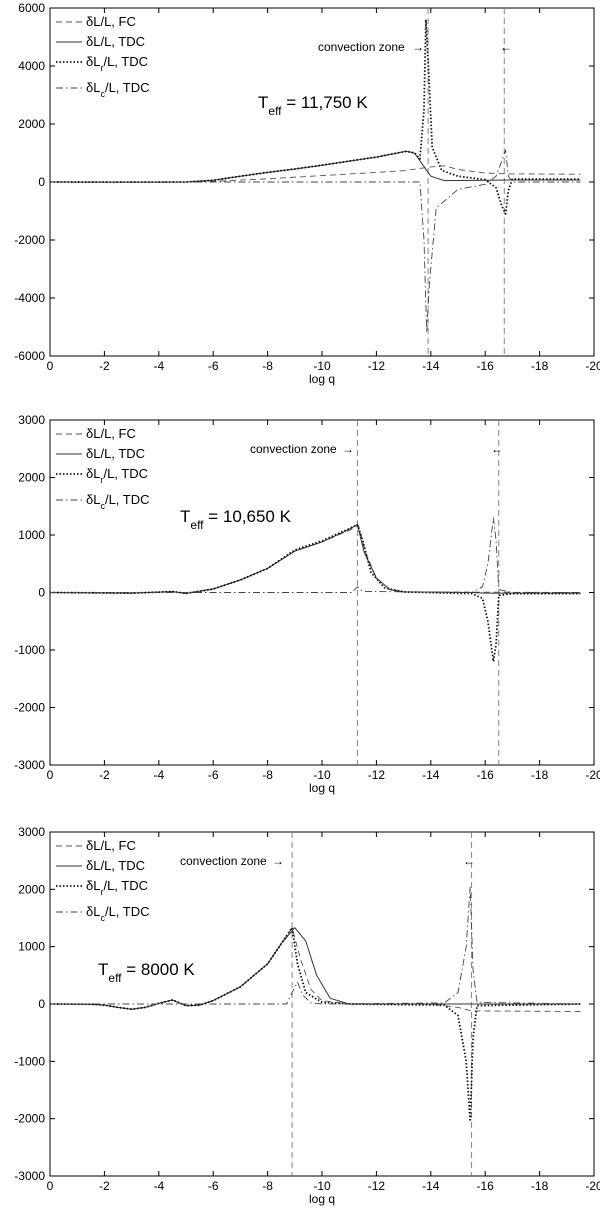 Image resolution: width=600 pixels, height=1222 pixels. Describe the element at coordinates (293, 449) in the screenshot. I see `panel-2-convection-zone-label: convection zone` at that location.